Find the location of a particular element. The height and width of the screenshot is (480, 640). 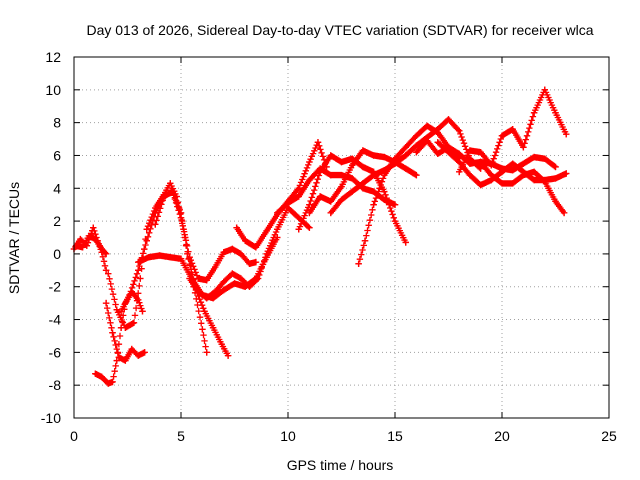

series-arc2 is located at coordinates (91, 245).